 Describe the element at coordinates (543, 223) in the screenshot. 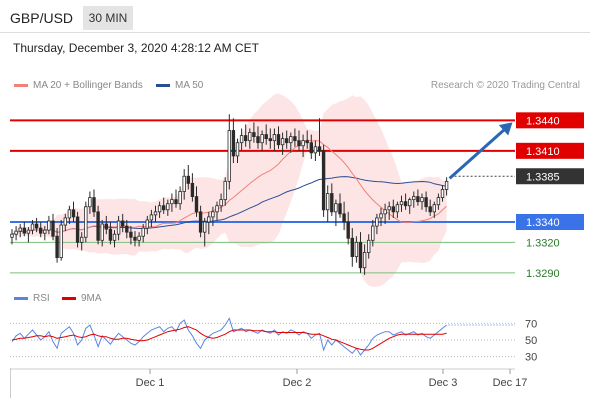

I see `price-tag-label: 1.3340` at that location.